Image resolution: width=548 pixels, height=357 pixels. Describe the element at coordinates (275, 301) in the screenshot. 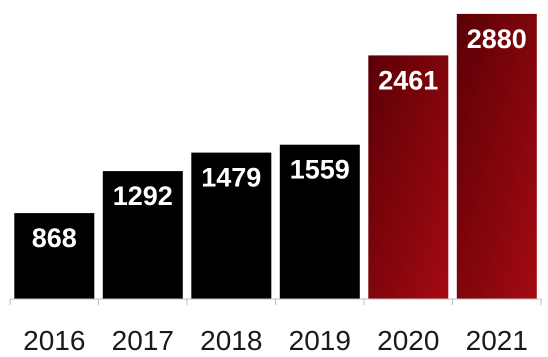

I see `x-axis` at that location.